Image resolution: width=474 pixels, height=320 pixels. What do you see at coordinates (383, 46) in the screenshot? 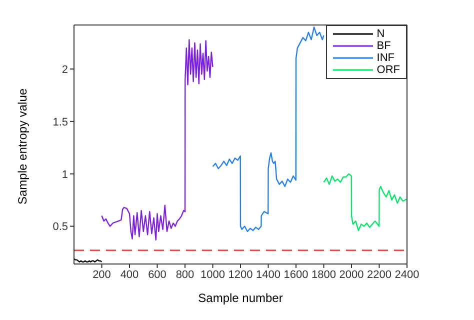
I see `legend-label: BF` at bounding box center [383, 46].